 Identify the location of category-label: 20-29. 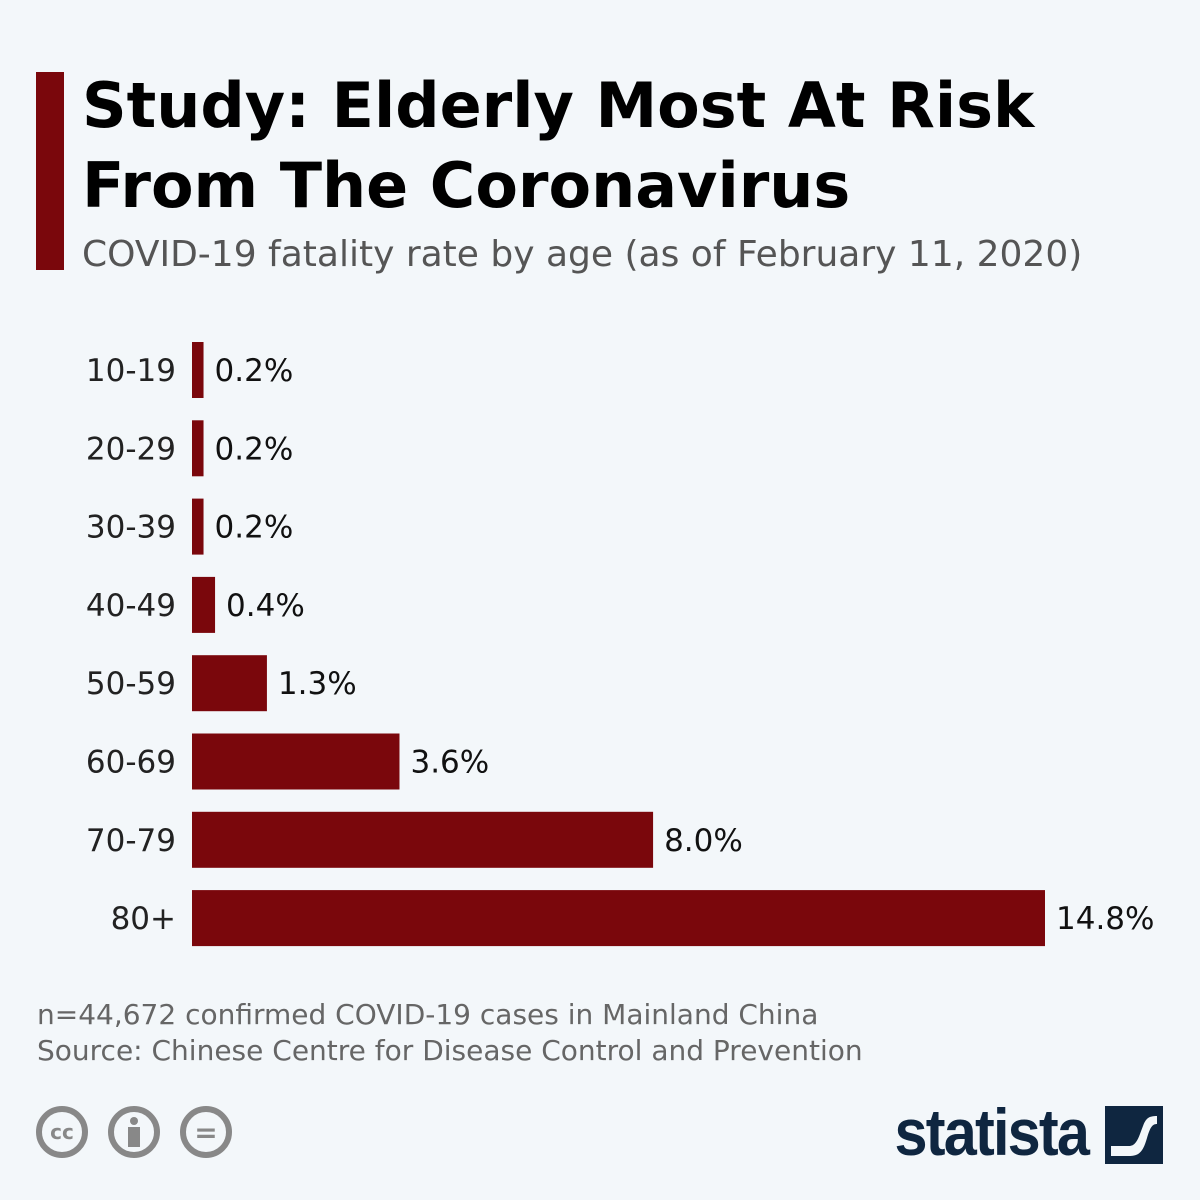
(131, 449).